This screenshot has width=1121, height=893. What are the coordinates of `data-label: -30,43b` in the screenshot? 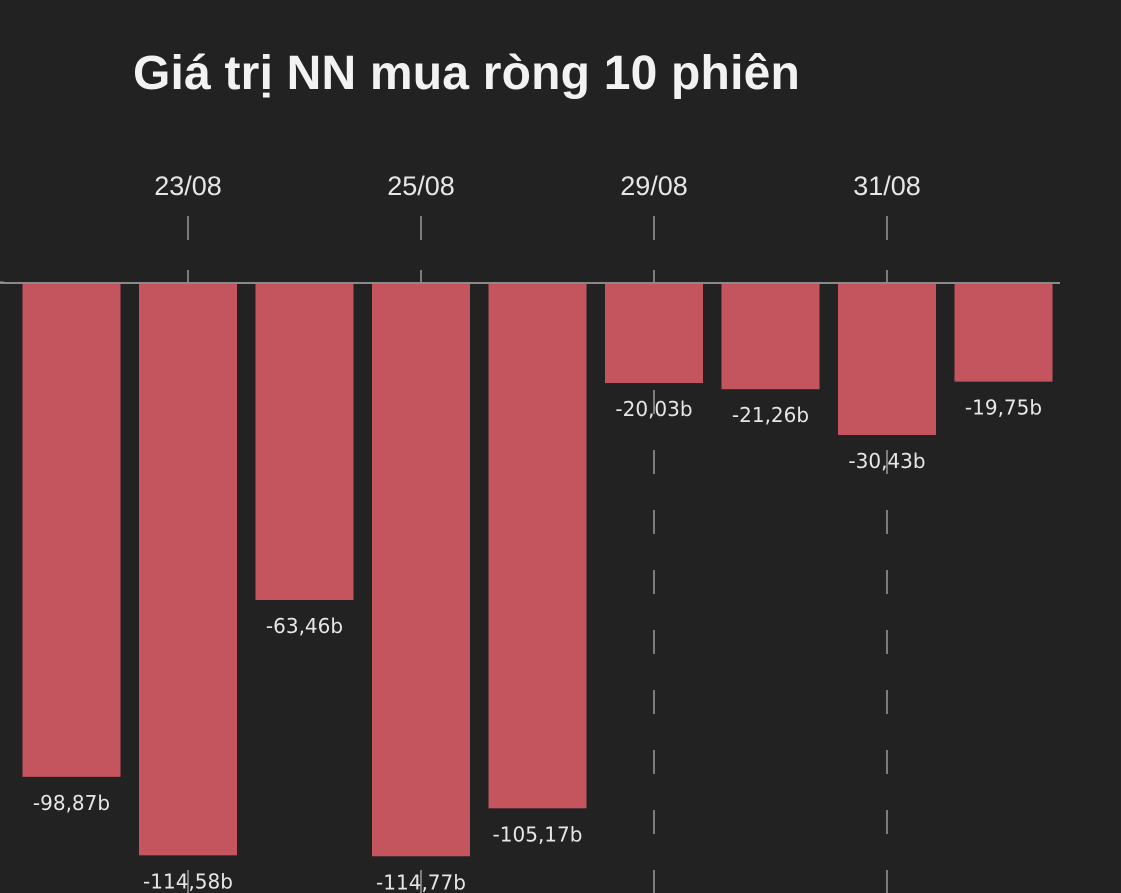 It's located at (886, 461).